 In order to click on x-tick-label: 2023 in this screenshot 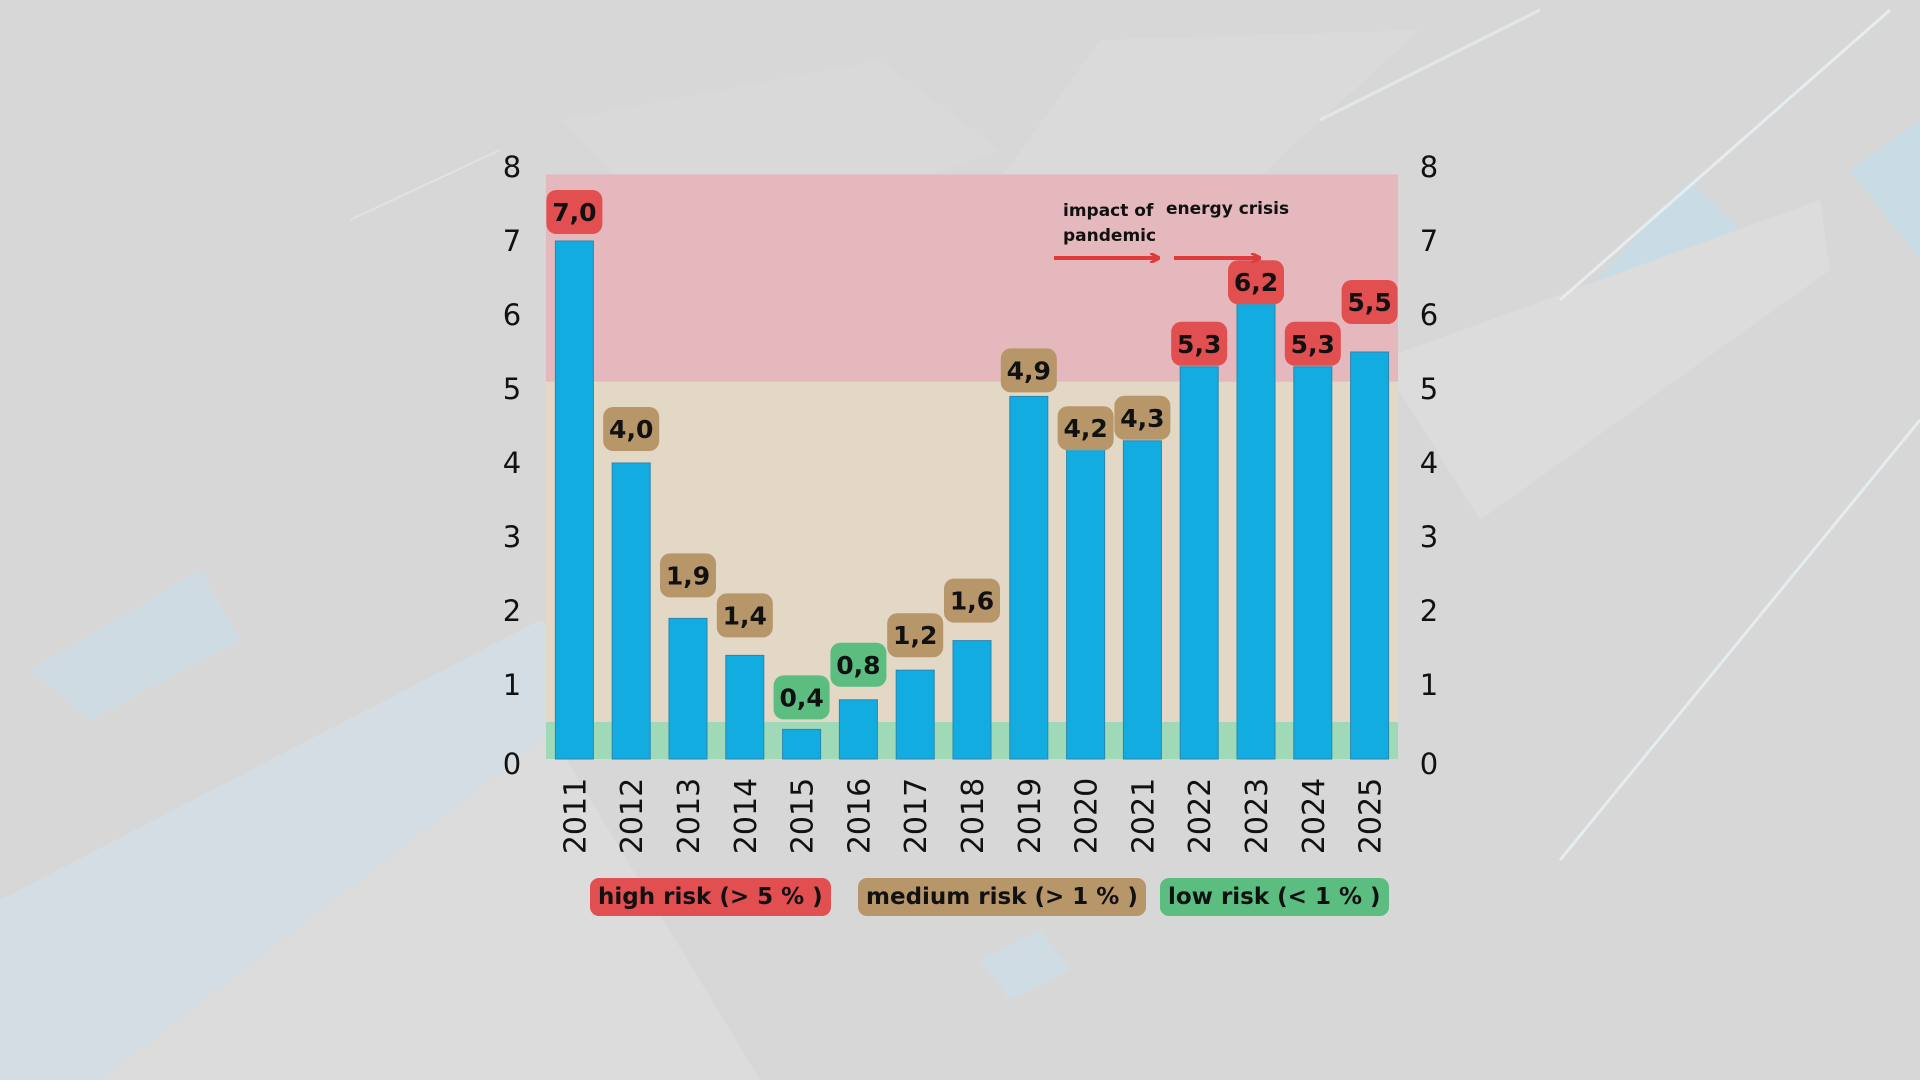, I will do `click(1257, 816)`.